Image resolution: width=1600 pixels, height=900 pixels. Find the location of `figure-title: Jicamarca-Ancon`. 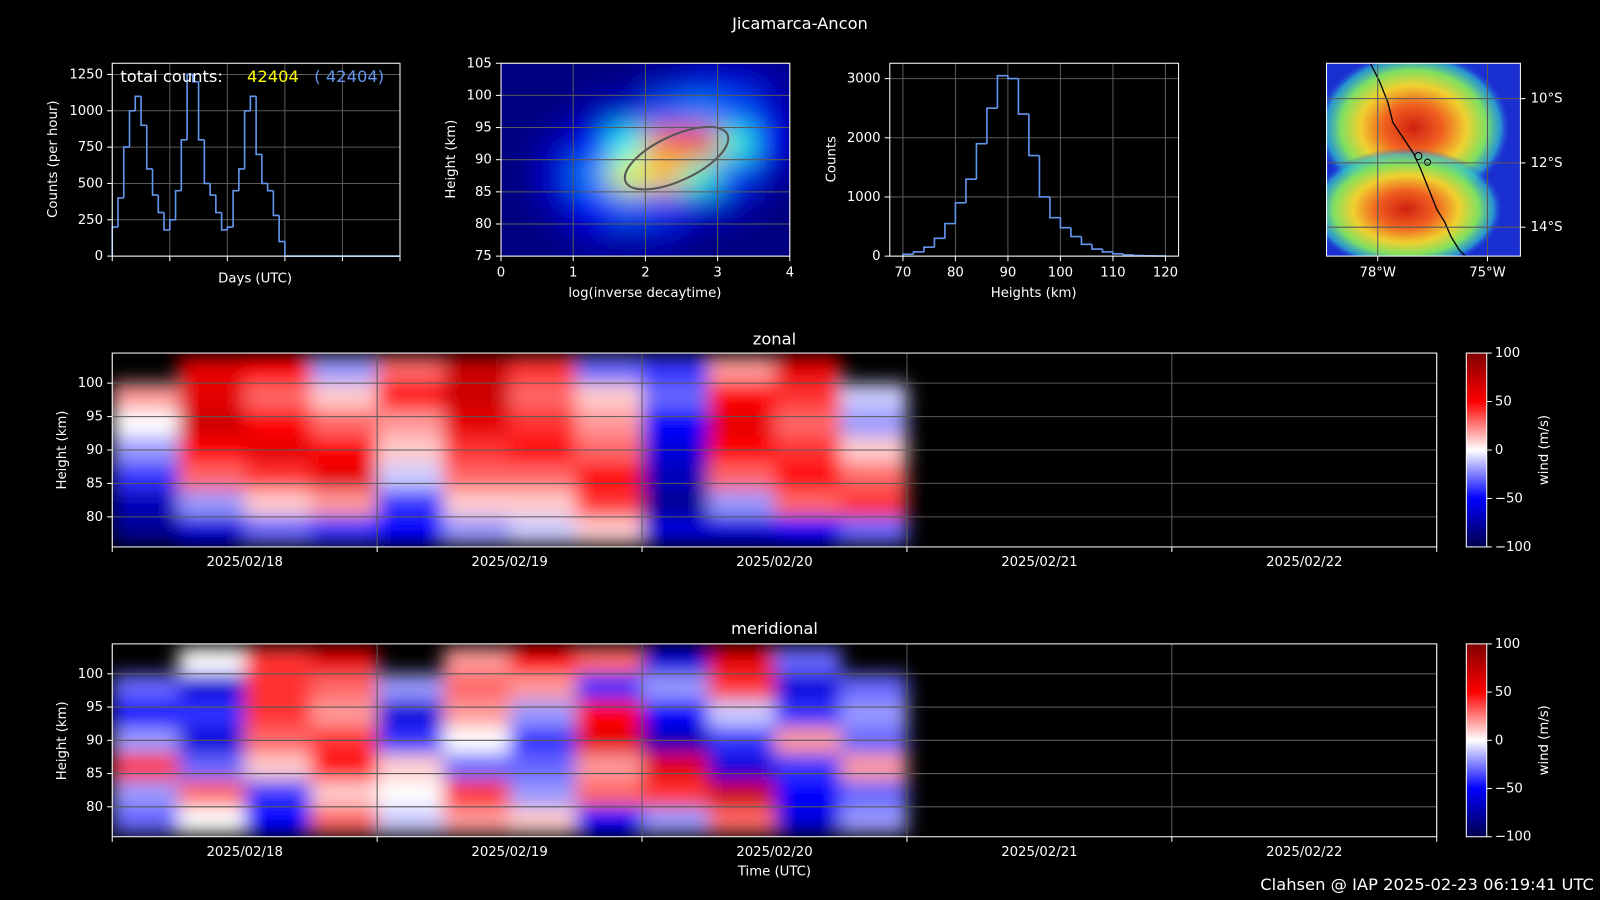

figure-title: Jicamarca-Ancon is located at coordinates (799, 23).